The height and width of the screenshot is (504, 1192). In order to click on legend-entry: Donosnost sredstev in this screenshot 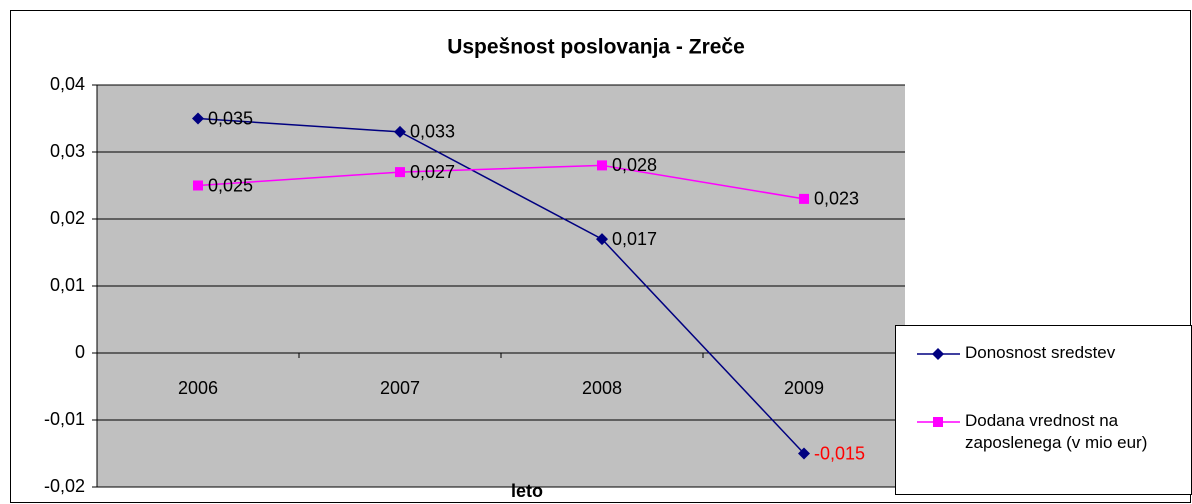, I will do `click(1040, 352)`.